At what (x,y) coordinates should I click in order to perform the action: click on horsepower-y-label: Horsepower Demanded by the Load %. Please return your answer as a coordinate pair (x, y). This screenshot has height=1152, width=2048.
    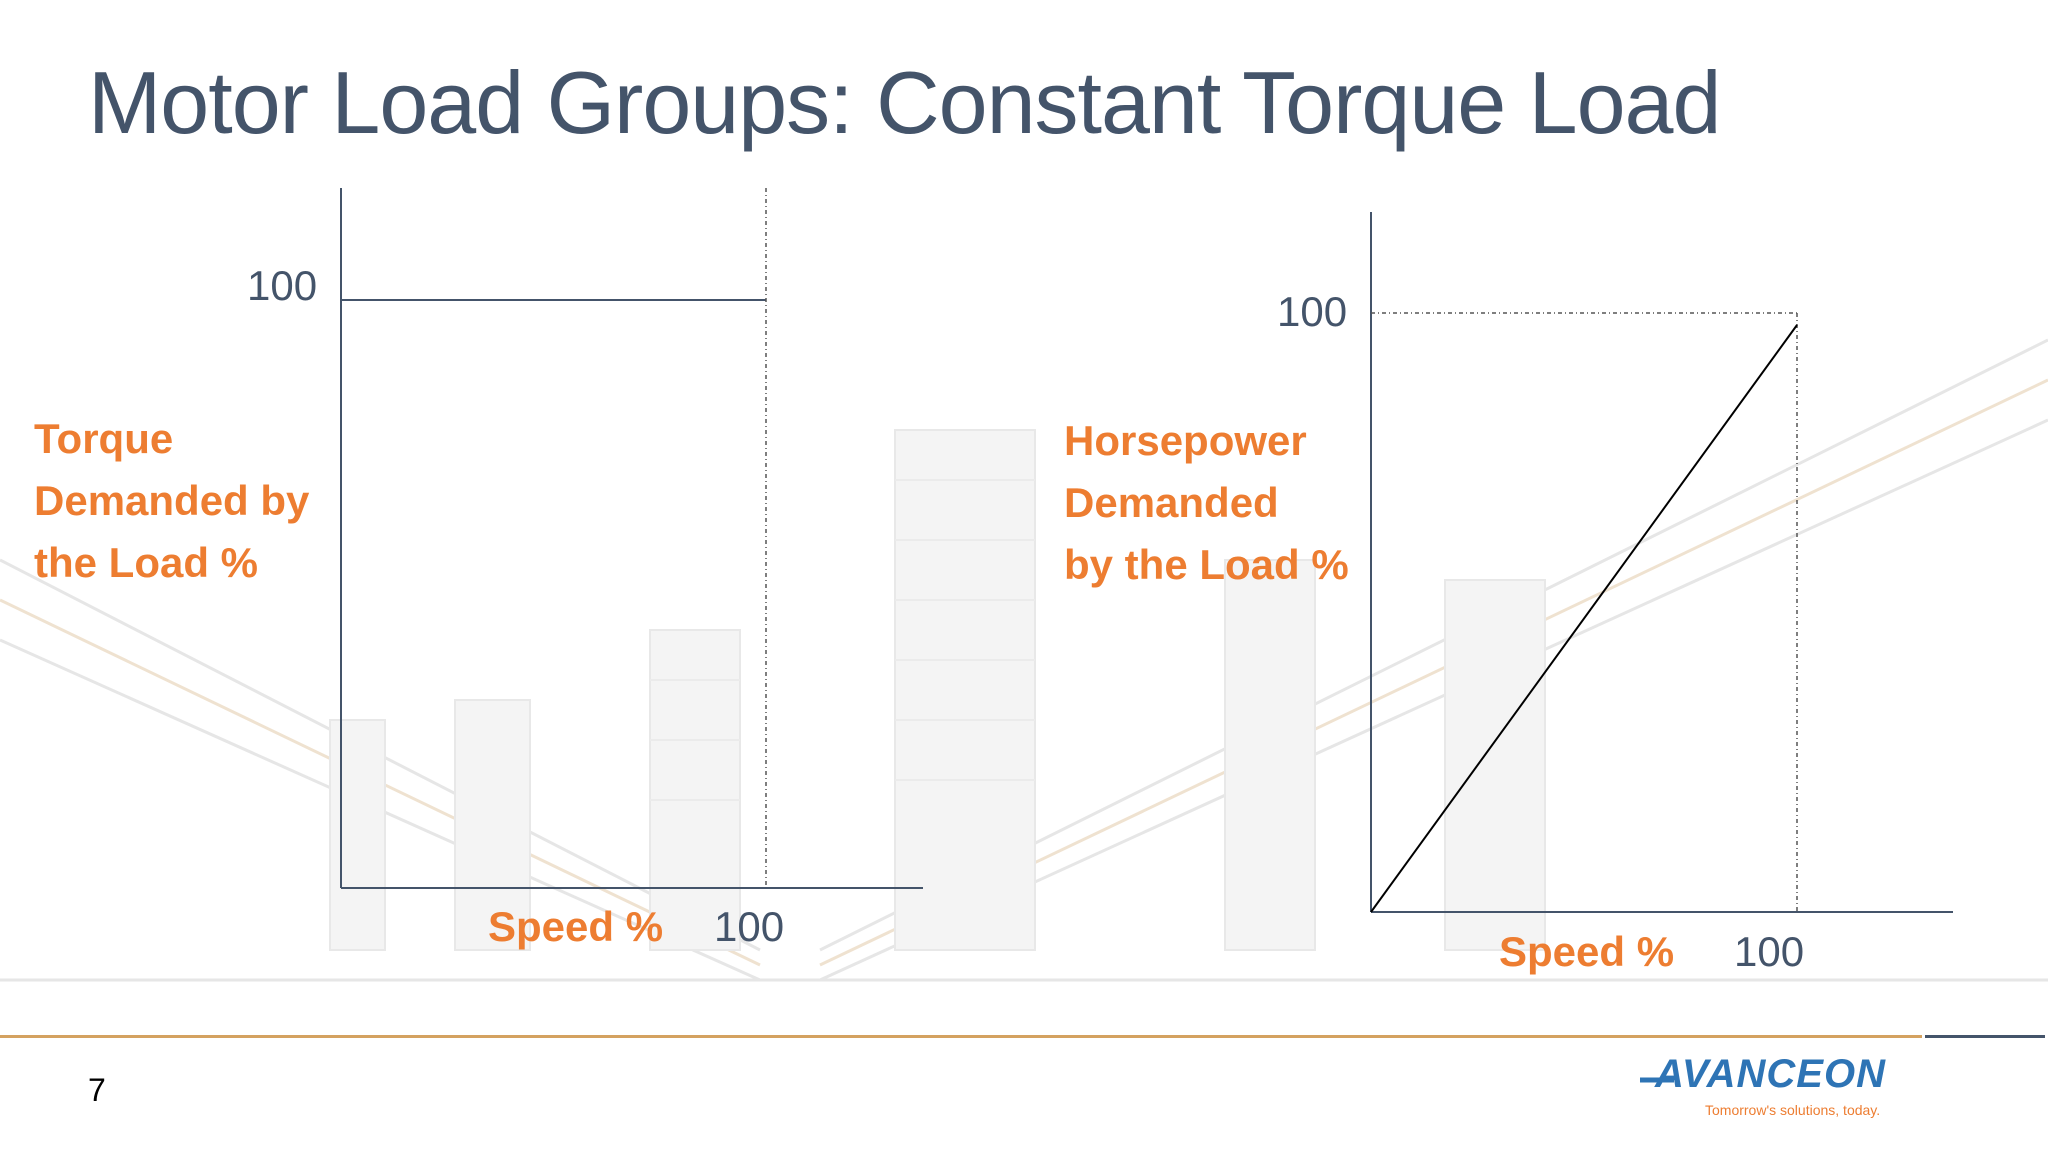
    Looking at the image, I should click on (1206, 503).